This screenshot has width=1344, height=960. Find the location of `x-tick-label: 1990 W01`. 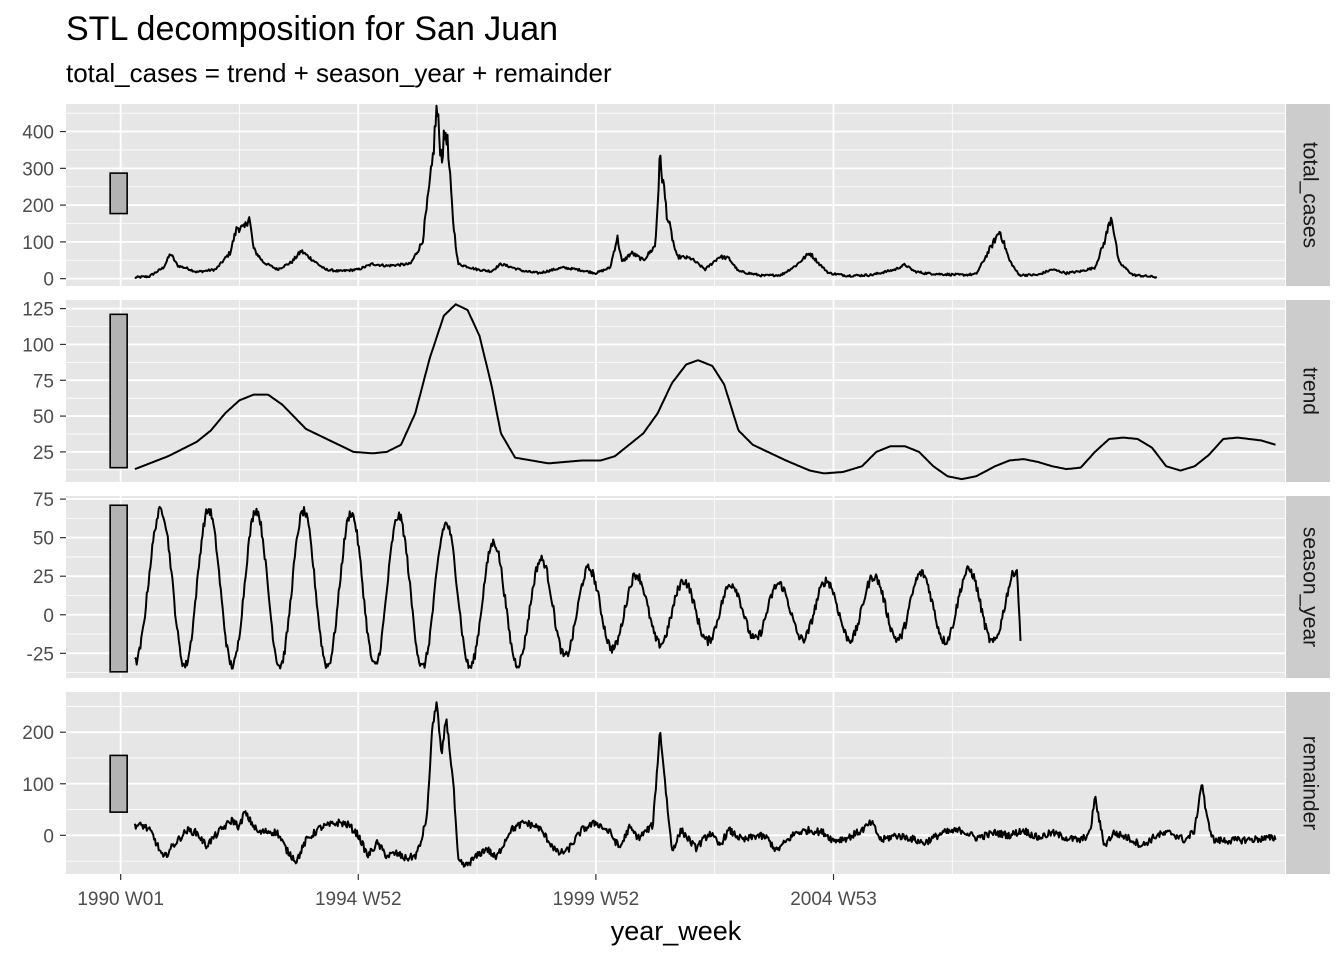

x-tick-label: 1990 W01 is located at coordinates (120, 899).